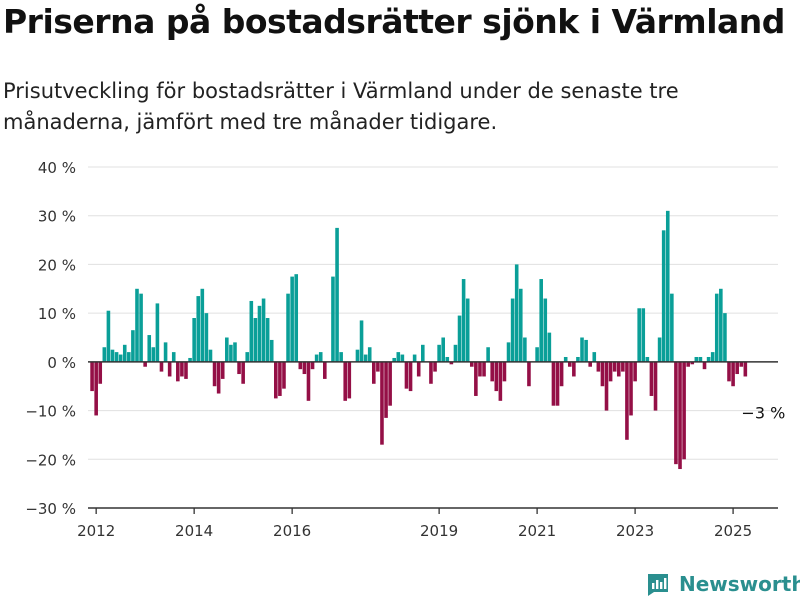 The width and height of the screenshot is (800, 600). What do you see at coordinates (537, 531) in the screenshot?
I see `x-tick-label: 2021` at bounding box center [537, 531].